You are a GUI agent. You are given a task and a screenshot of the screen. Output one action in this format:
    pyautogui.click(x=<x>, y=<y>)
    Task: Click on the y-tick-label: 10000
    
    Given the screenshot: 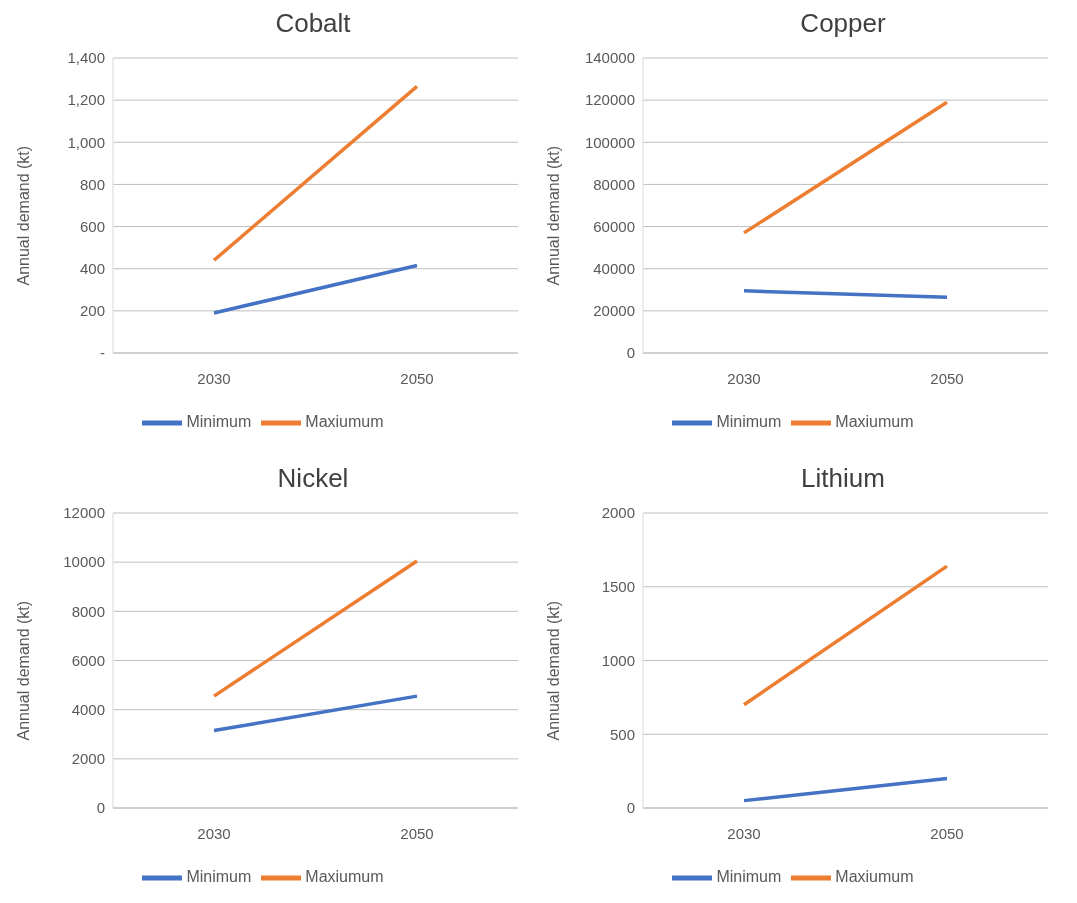 What is the action you would take?
    pyautogui.click(x=84, y=562)
    